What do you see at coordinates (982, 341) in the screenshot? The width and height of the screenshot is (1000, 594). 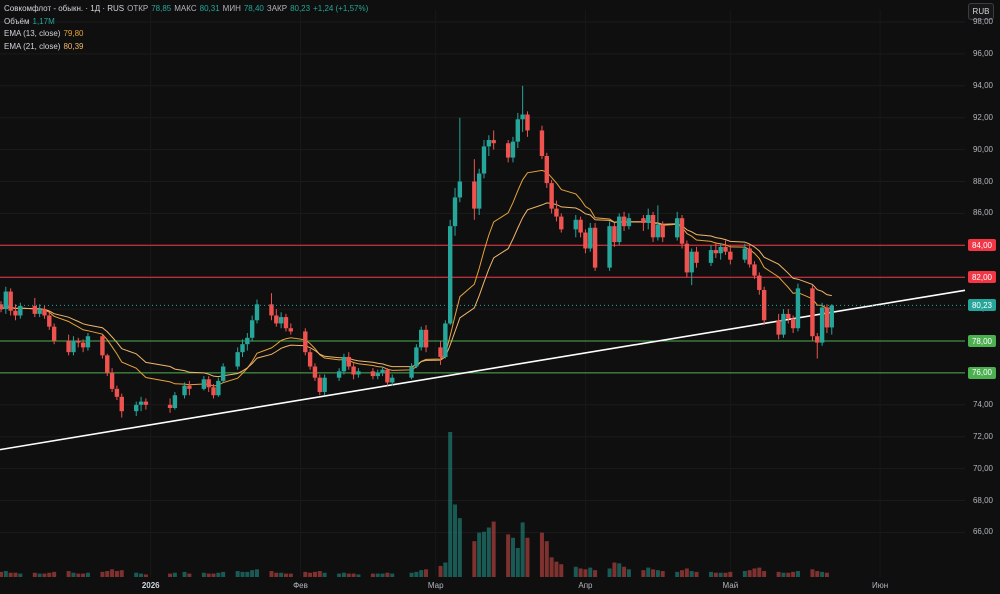 I see `level-price-label: 78,00` at bounding box center [982, 341].